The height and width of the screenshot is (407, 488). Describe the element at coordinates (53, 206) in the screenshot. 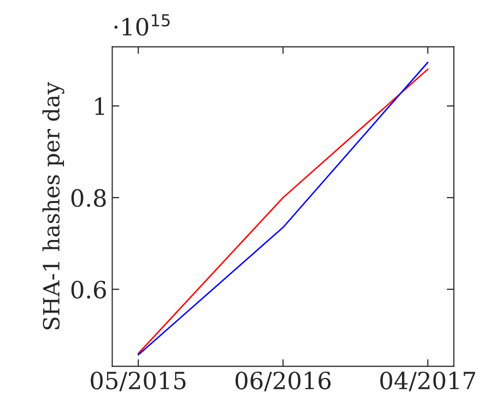

I see `y-axis-title: SHA-1 hashes per day` at that location.